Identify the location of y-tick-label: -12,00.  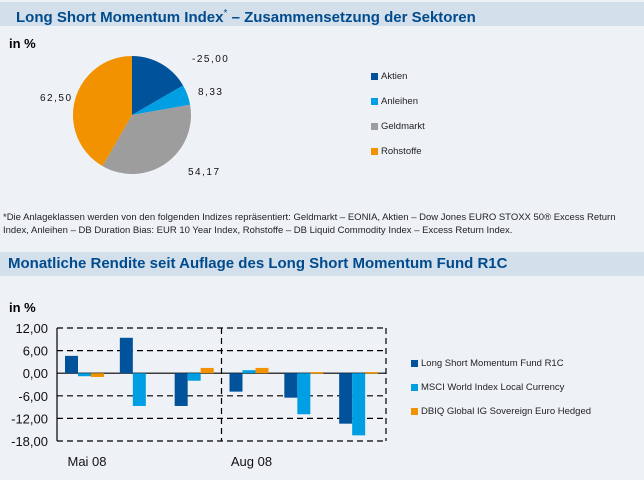
(29, 418).